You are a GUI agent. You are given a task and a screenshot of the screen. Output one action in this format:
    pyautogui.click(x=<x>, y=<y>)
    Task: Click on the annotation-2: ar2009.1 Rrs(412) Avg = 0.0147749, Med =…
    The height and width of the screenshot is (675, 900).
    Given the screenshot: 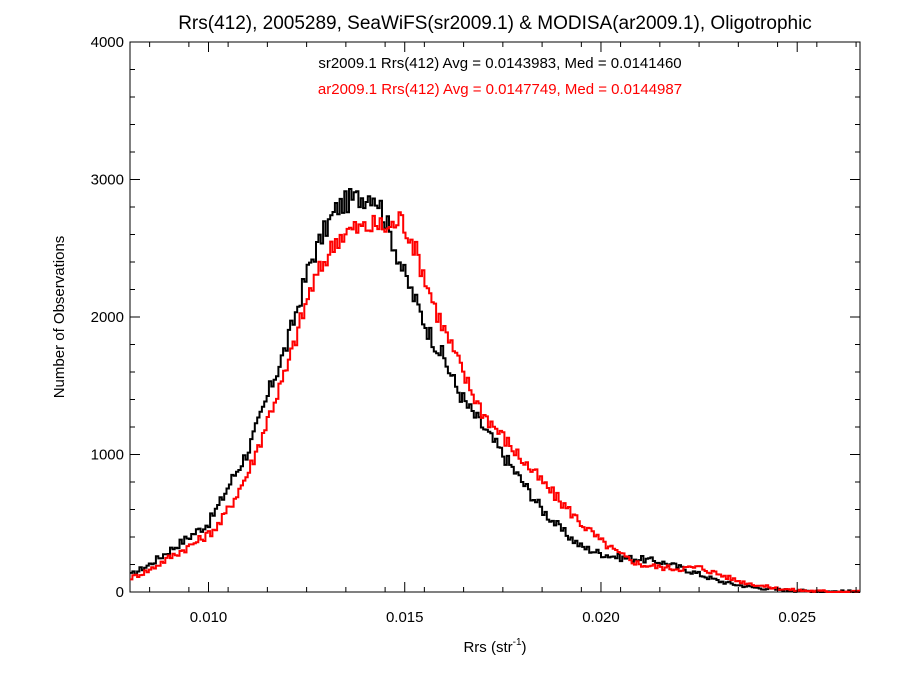 What is the action you would take?
    pyautogui.click(x=500, y=89)
    